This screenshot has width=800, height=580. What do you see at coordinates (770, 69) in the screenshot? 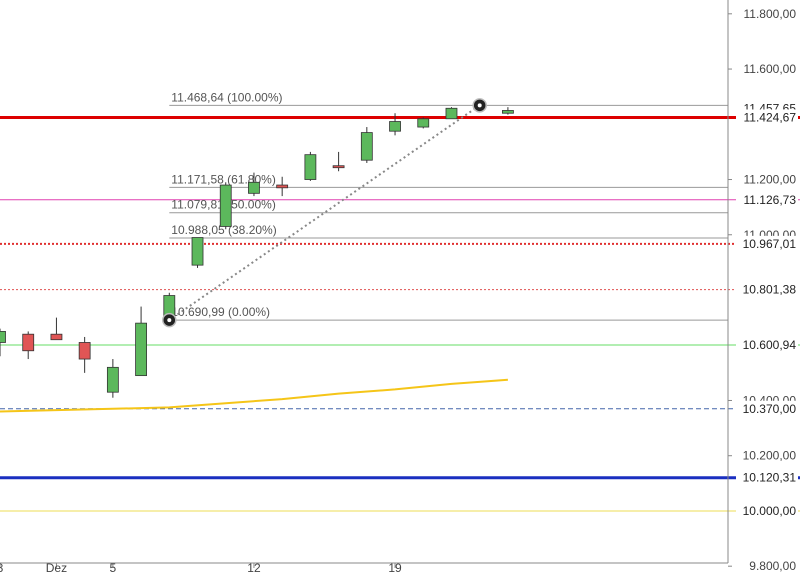
I see `y-tick-label: 11.600,00` at bounding box center [770, 69].